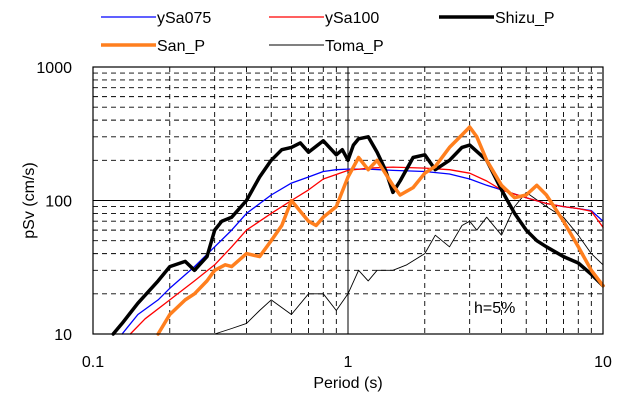 The height and width of the screenshot is (396, 626). I want to click on x-tick-label: 1, so click(348, 362).